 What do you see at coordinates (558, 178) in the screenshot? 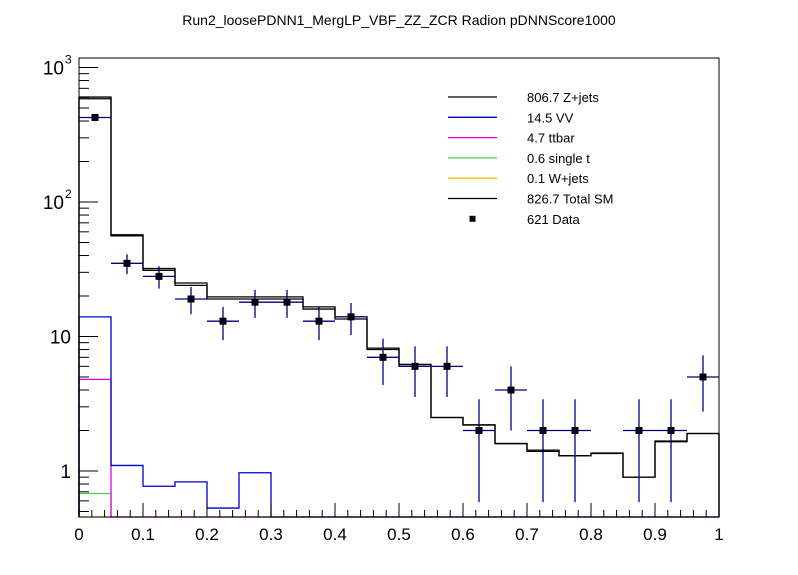
I see `legend-label-w-jets: 0.1 W+jets` at bounding box center [558, 178].